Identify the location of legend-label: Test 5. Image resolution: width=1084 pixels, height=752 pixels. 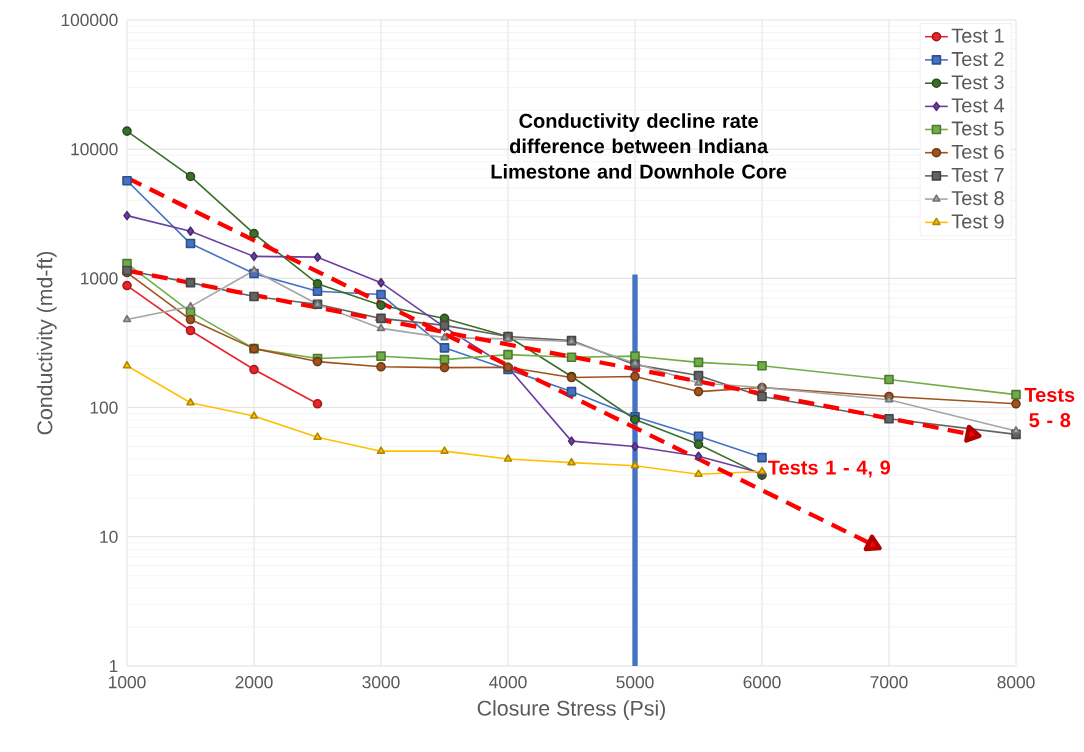
(977, 128).